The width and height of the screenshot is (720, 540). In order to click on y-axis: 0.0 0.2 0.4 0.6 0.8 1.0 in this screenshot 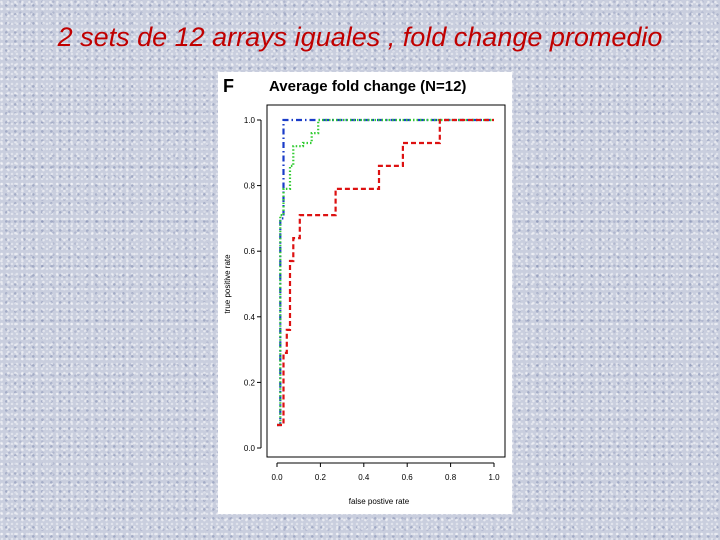, I will do `click(253, 284)`.